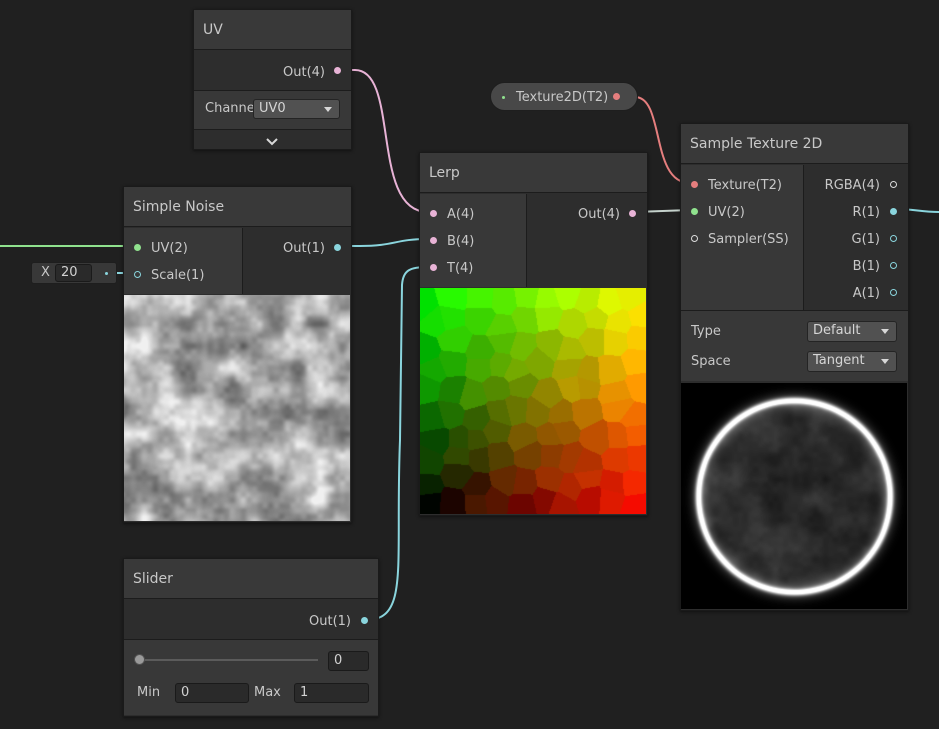  What do you see at coordinates (839, 360) in the screenshot?
I see `sample-space-value: Tangent` at bounding box center [839, 360].